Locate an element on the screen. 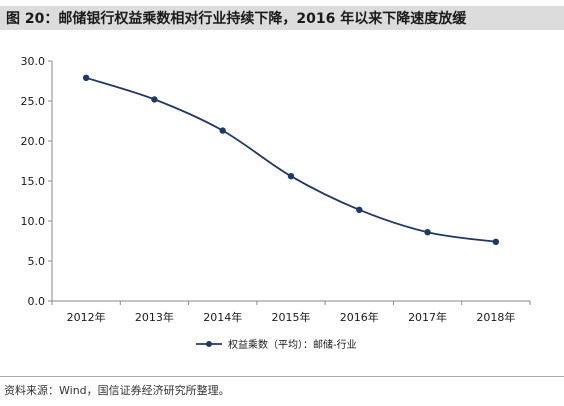 The image size is (564, 406). source-divider is located at coordinates (282, 376).